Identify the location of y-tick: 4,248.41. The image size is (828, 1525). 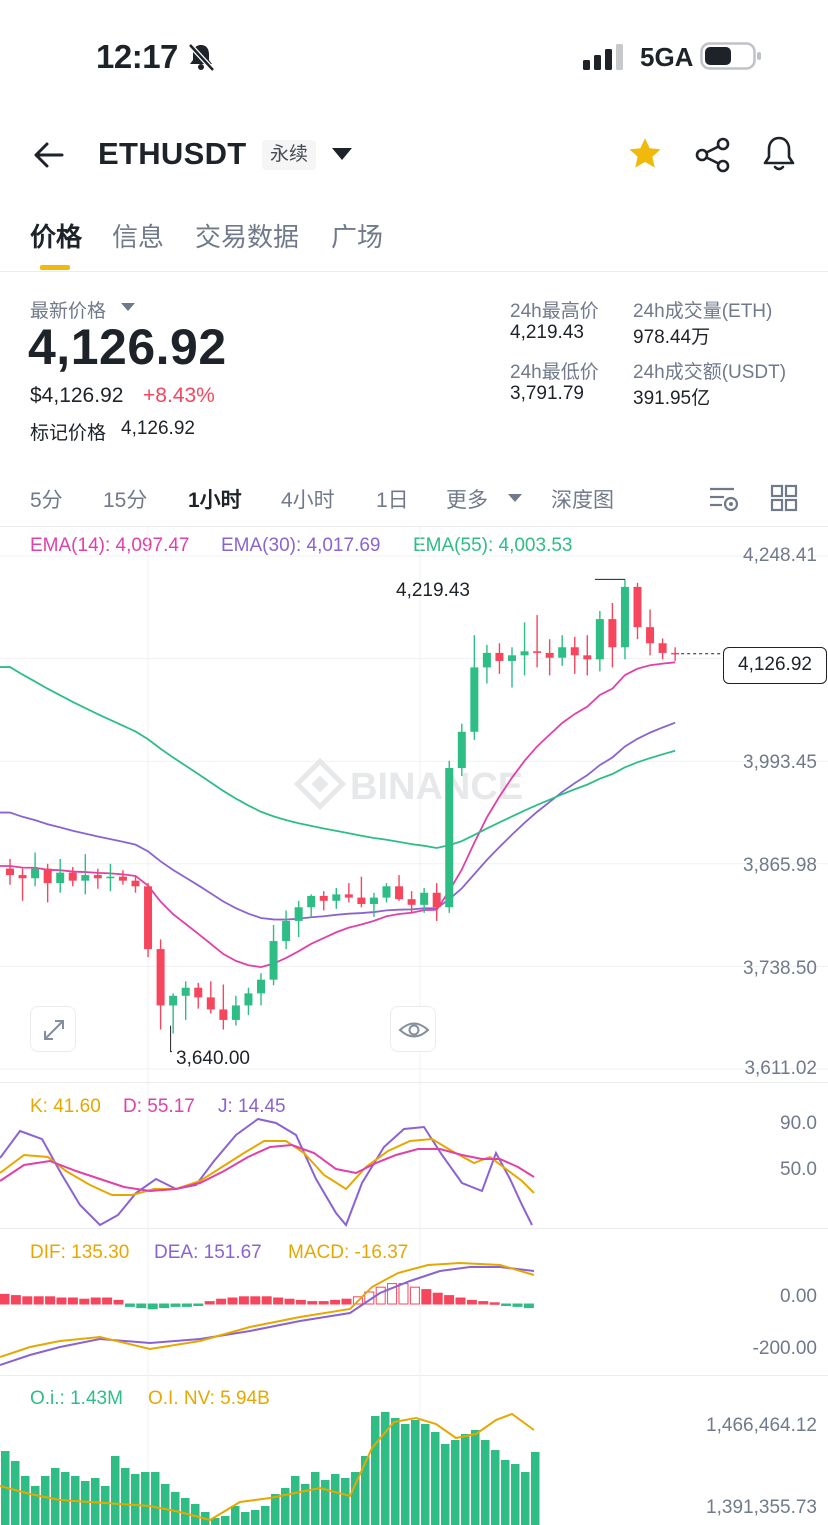
(780, 555).